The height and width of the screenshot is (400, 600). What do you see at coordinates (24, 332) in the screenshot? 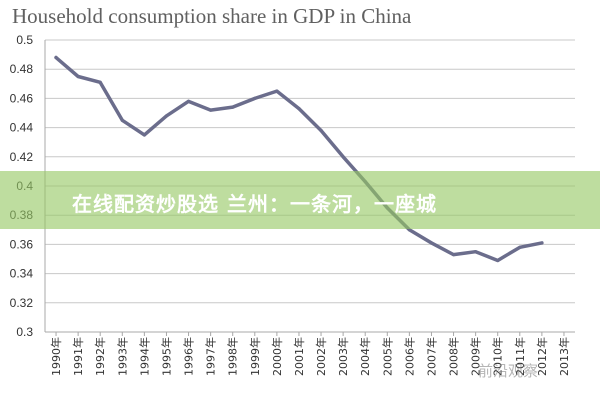
I see `y-tick-label: 0.3` at bounding box center [24, 332].